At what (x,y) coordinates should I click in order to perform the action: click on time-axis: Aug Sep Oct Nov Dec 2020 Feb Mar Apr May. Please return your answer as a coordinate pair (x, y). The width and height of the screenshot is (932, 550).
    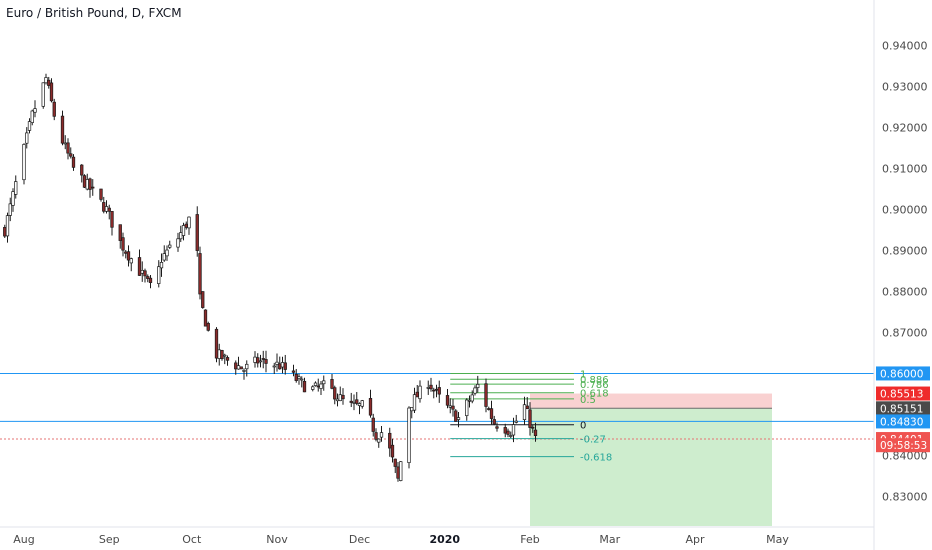
    Looking at the image, I should click on (401, 539).